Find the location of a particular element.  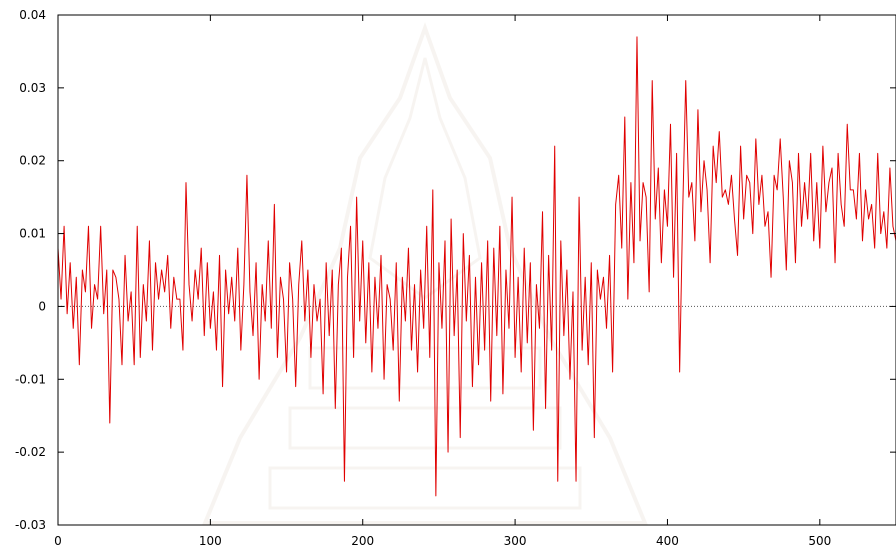

y-tick-label-0: -0.03 is located at coordinates (30, 525).